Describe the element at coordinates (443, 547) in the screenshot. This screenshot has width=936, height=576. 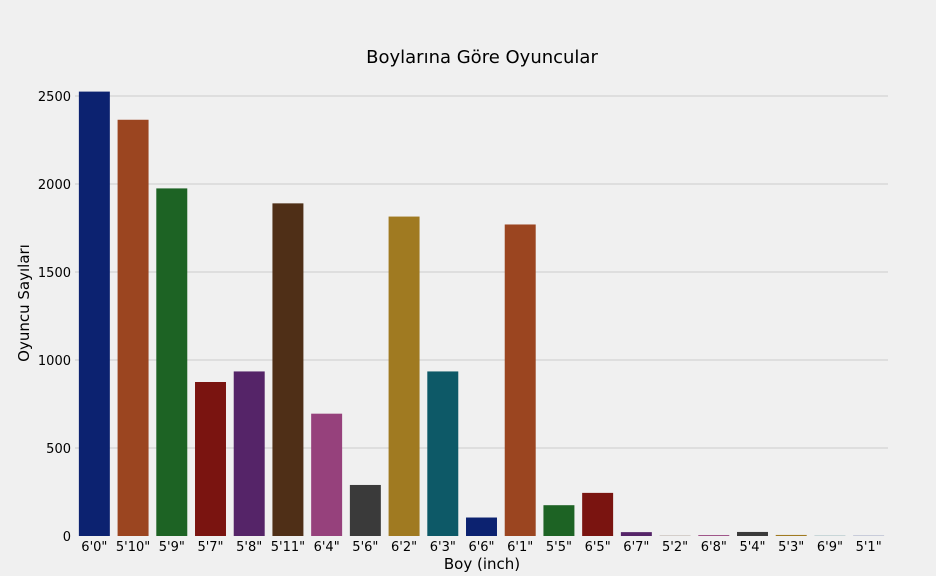
I see `x-tick-label: 6'3"` at that location.